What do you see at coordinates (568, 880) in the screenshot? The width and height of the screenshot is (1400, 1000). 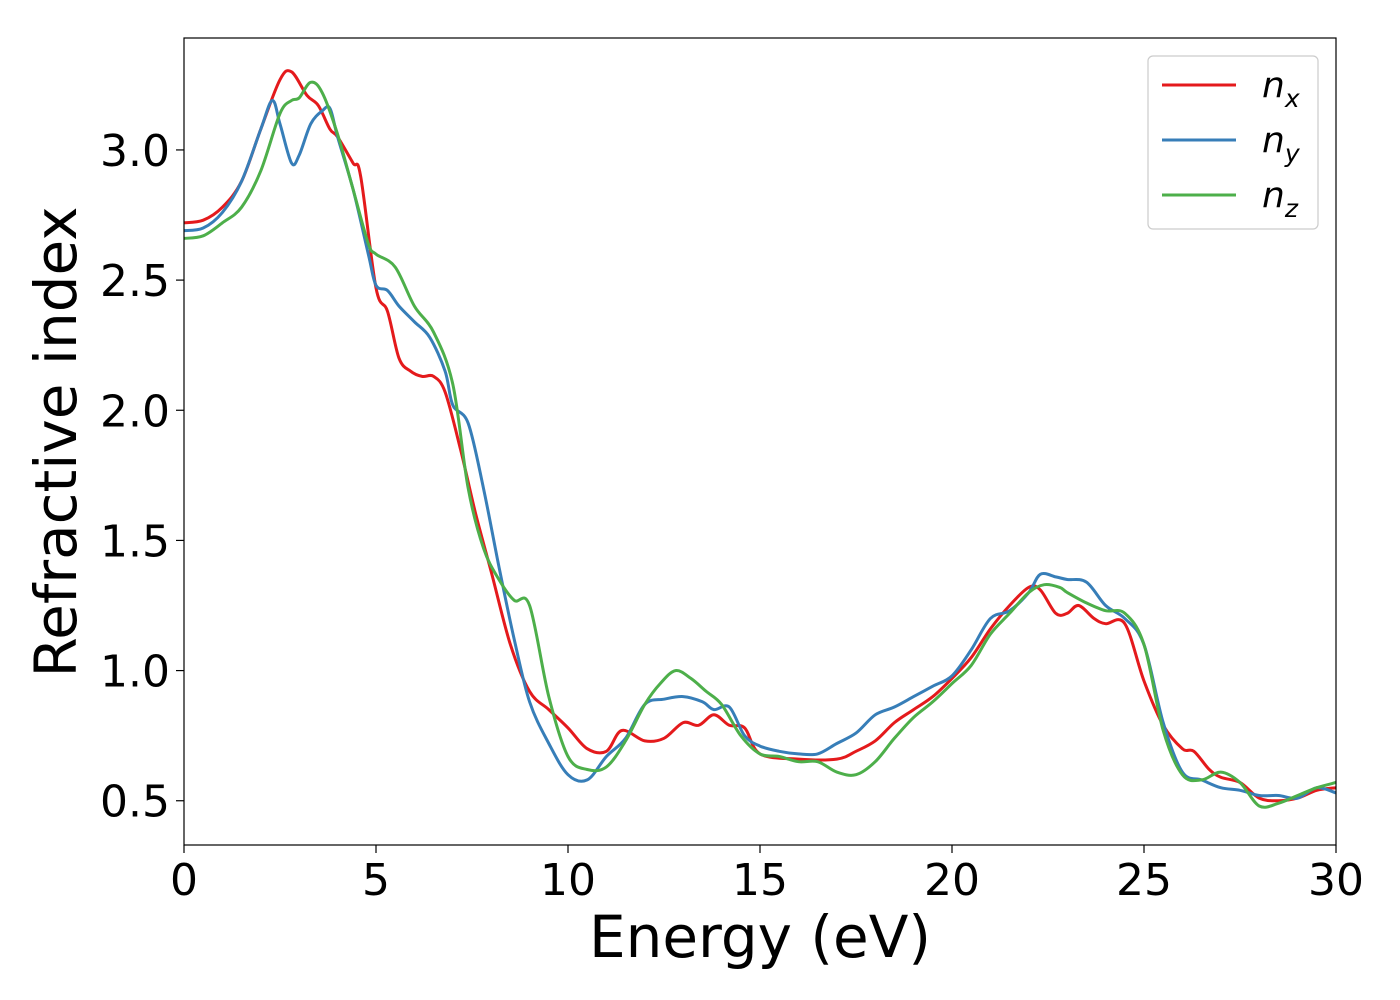 I see `x-tick-label: 10` at bounding box center [568, 880].